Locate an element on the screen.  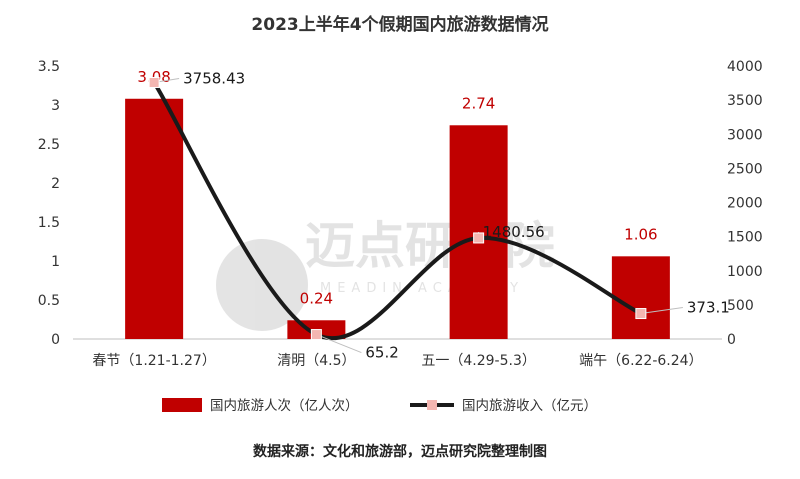
left-axis-tick-label: 2.5 is located at coordinates (49, 145).